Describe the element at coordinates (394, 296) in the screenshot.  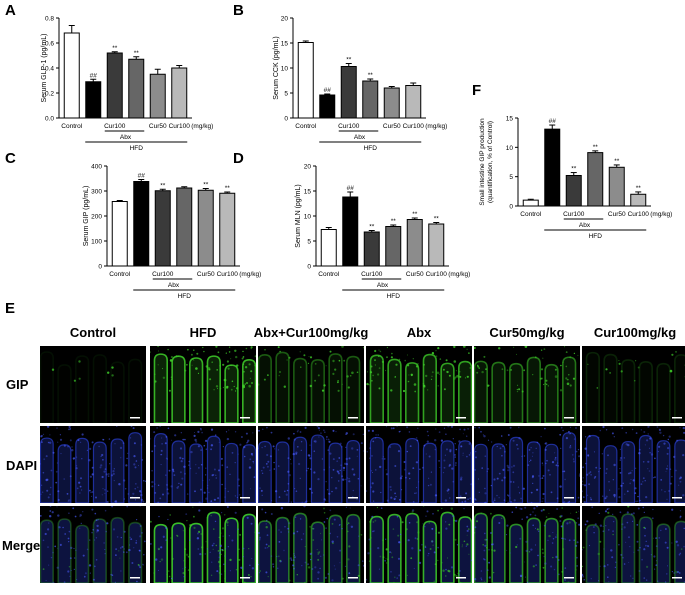
I see `x-label-hfd-d: HFD` at that location.